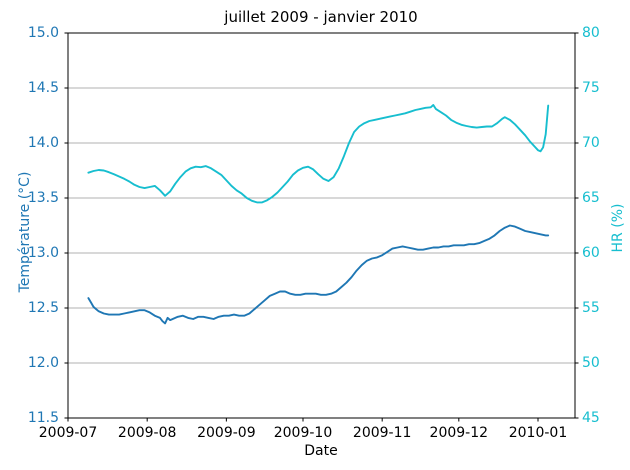  What do you see at coordinates (591, 363) in the screenshot?
I see `right-y-tick-label: 50` at bounding box center [591, 363].